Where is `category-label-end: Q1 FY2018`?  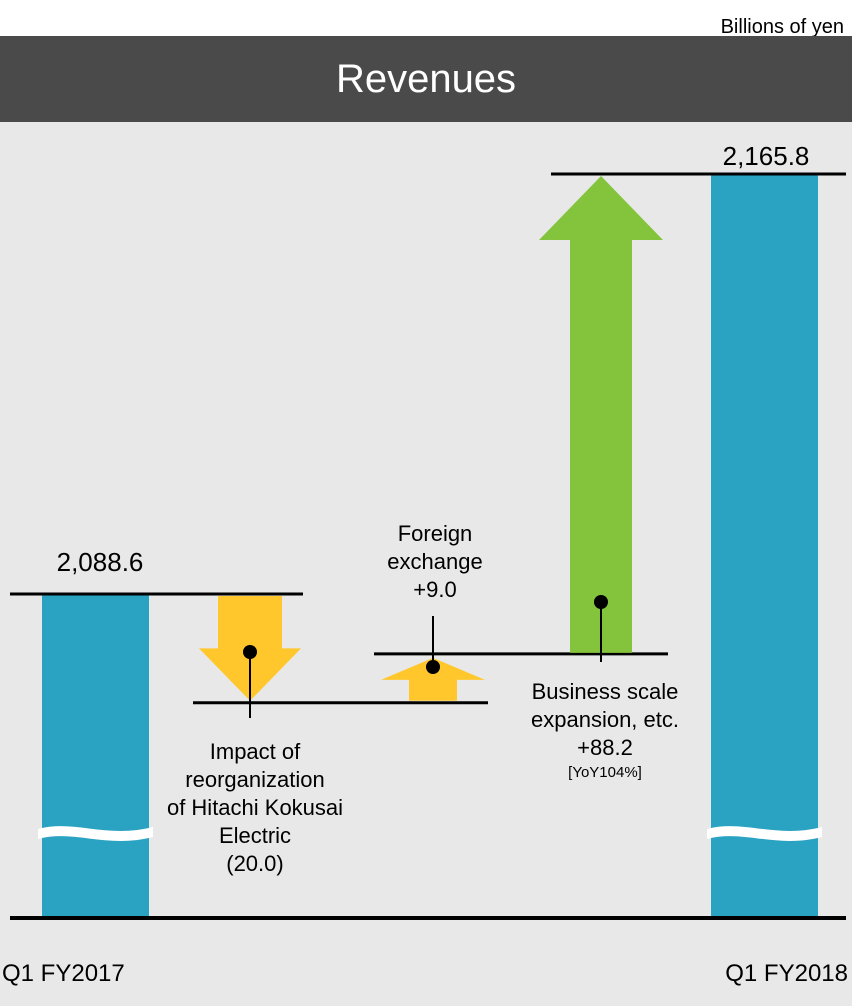 category-label-end: Q1 FY2018 is located at coordinates (786, 973).